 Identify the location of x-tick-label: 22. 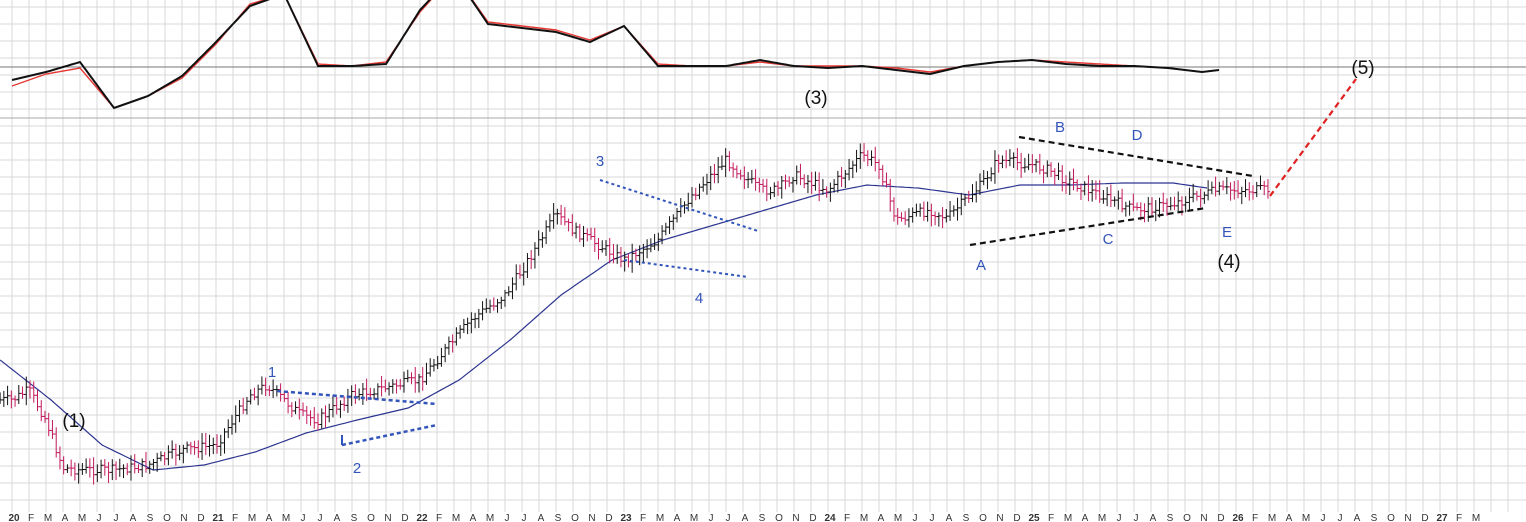
(422, 517).